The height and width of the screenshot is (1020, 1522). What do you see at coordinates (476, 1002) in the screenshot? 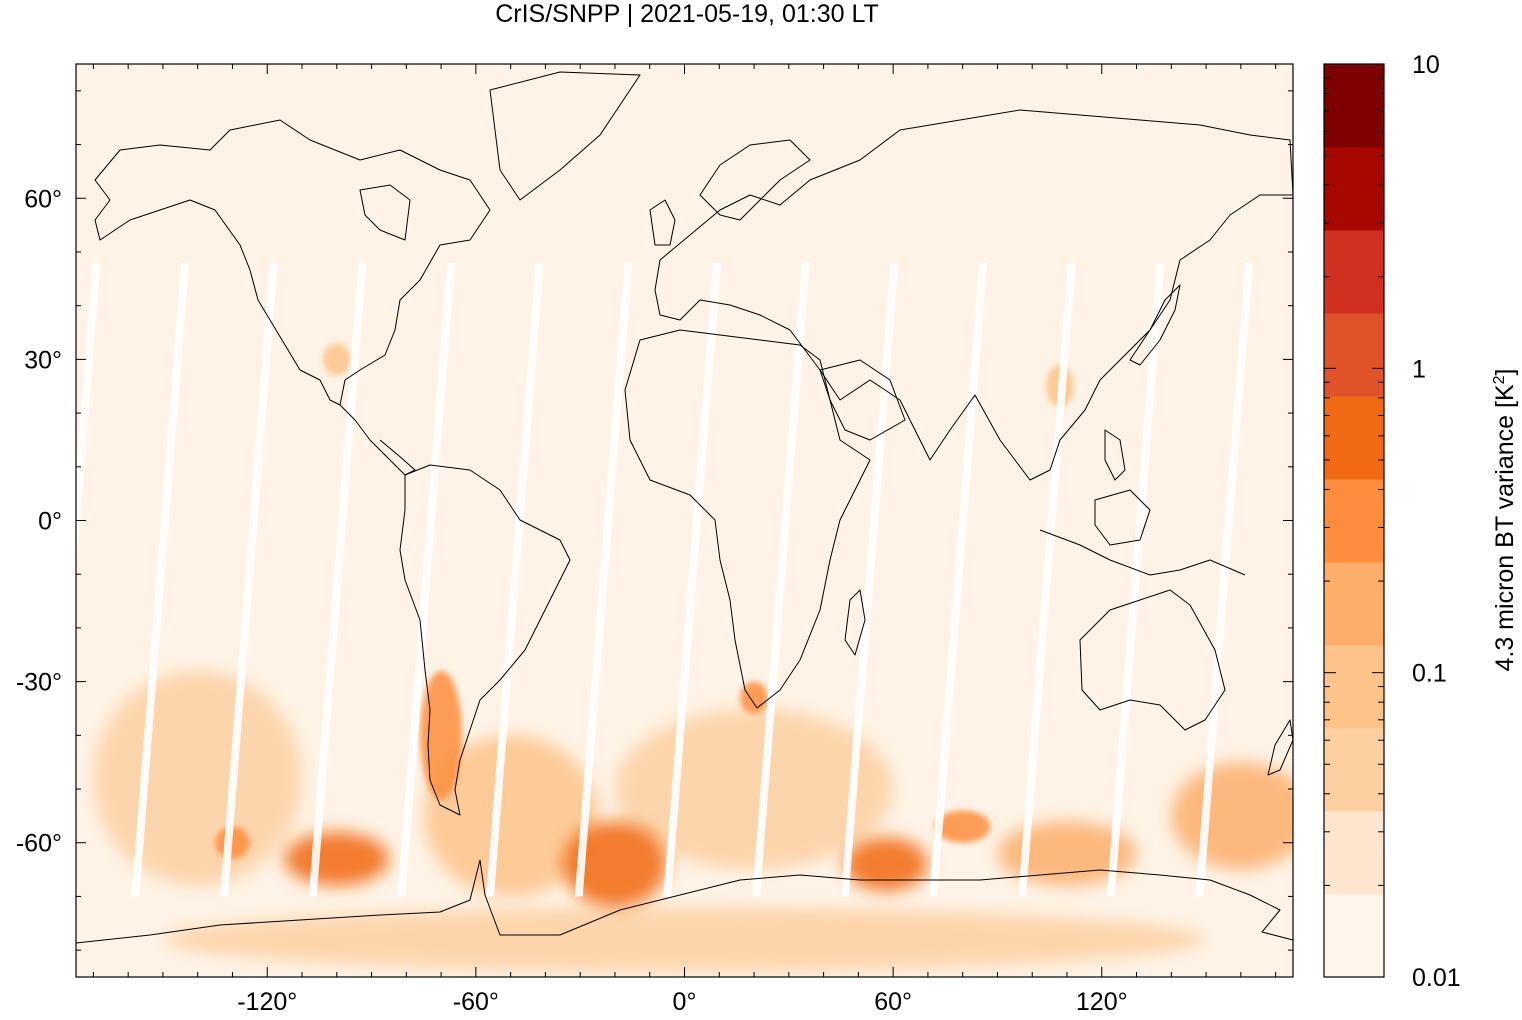
I see `x-tick-label: -60°` at bounding box center [476, 1002].